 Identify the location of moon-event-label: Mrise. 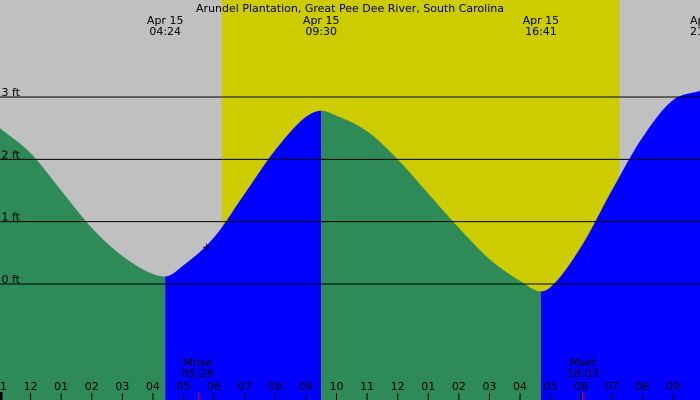
(198, 362).